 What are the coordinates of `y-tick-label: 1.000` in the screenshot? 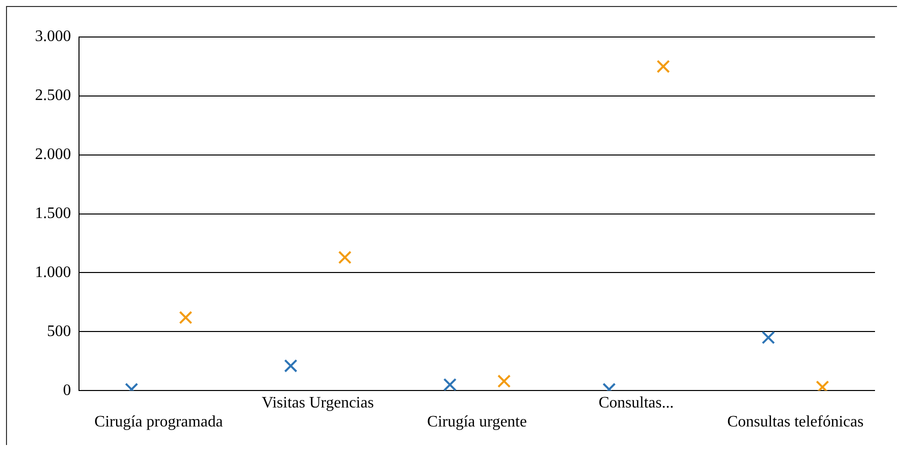 It's located at (53, 272).